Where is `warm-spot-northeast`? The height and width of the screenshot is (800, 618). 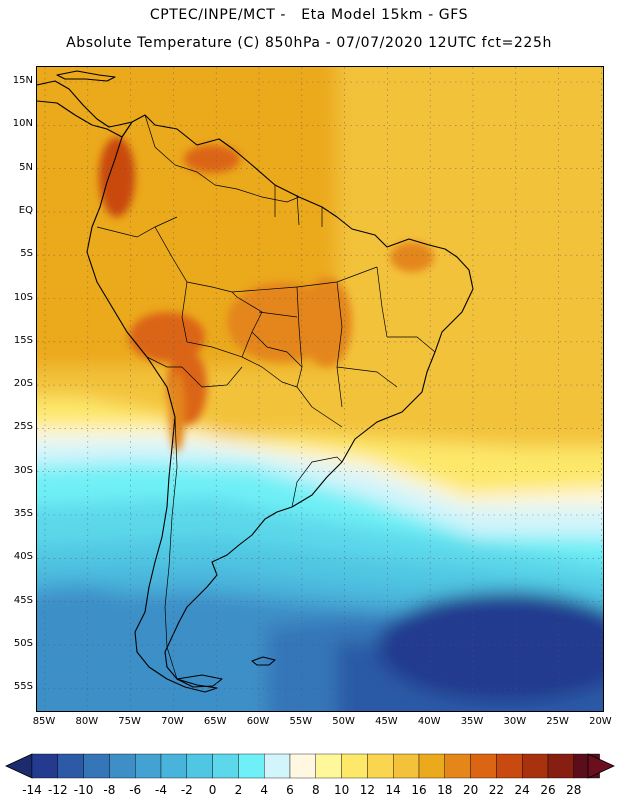
warm-spot-northeast is located at coordinates (412, 257).